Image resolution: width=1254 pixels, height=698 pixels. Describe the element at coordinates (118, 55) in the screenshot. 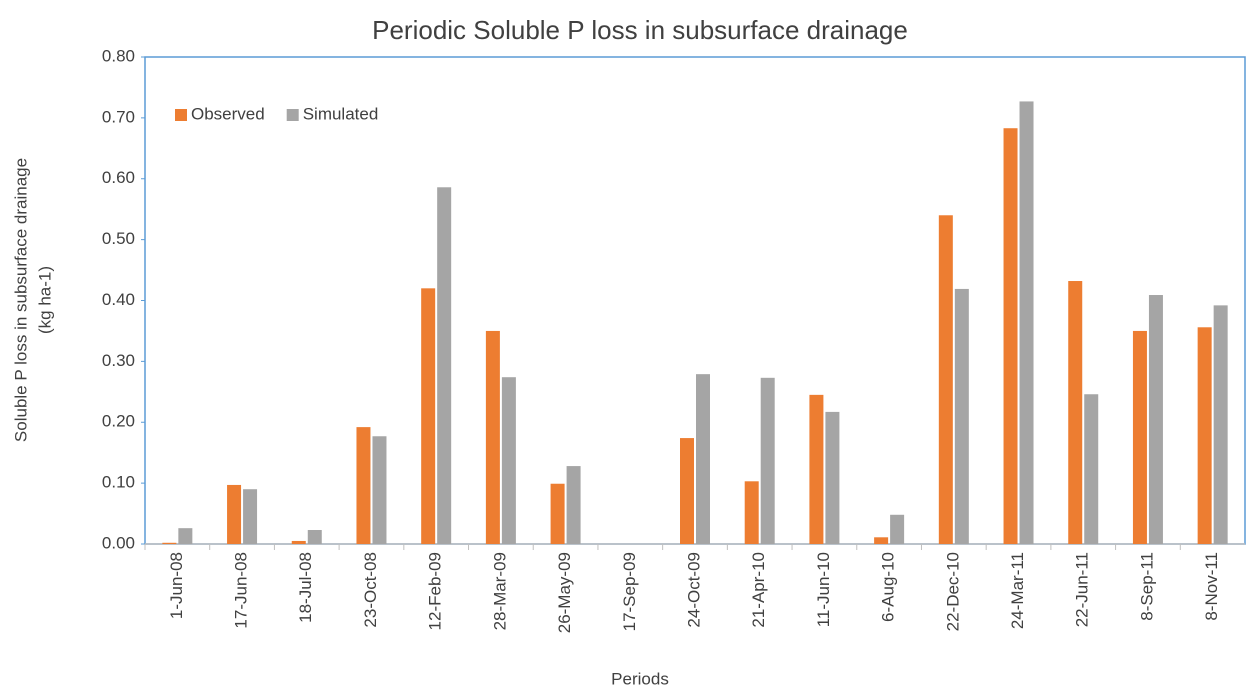

I see `y-tick-label: 0.80` at that location.